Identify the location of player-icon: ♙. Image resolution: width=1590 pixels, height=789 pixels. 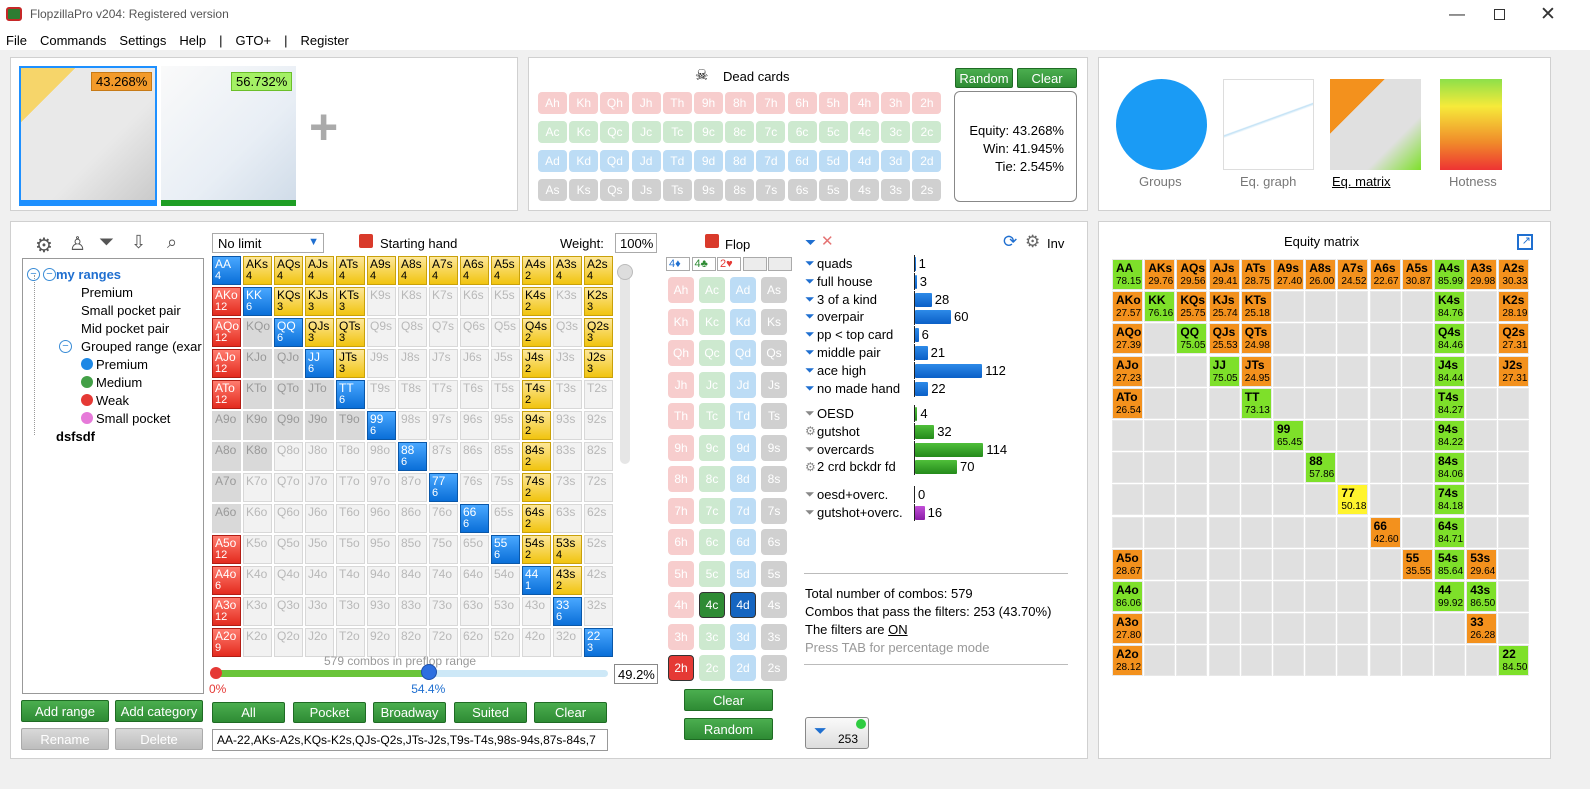
(78, 244).